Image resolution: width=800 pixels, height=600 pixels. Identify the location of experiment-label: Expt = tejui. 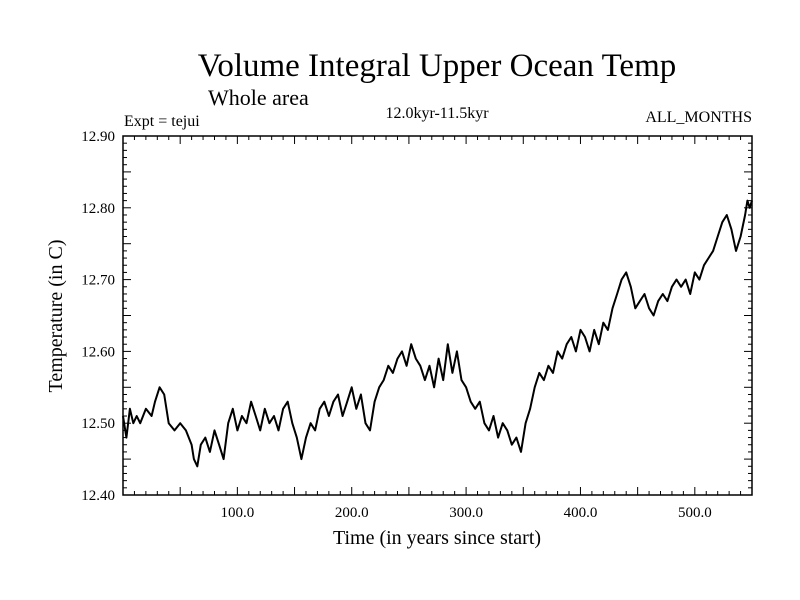
(162, 121).